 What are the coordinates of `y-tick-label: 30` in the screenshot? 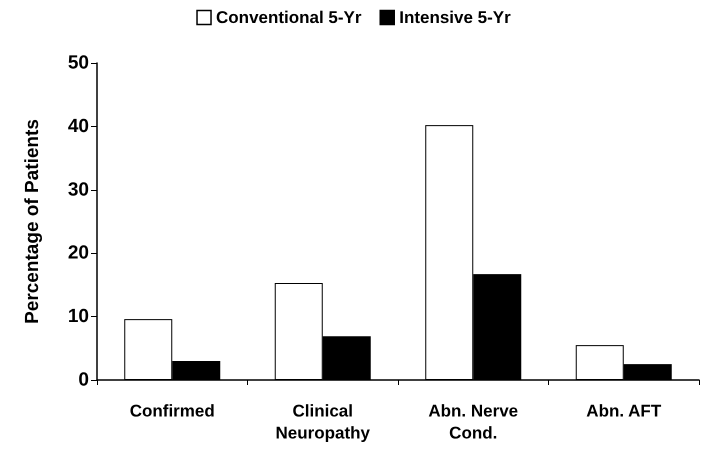 It's located at (78, 189).